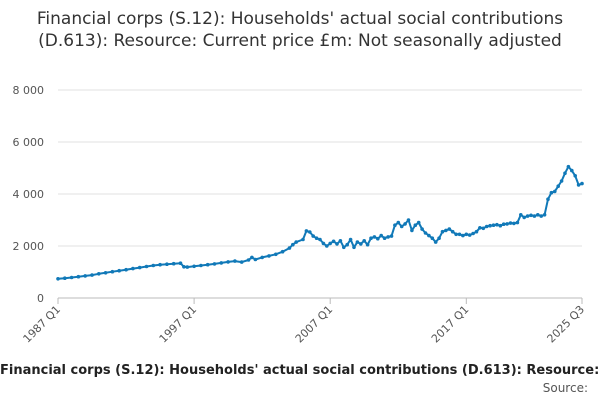 The image size is (600, 400). Describe the element at coordinates (450, 324) in the screenshot. I see `x-tick-label: 2017 Q1` at that location.